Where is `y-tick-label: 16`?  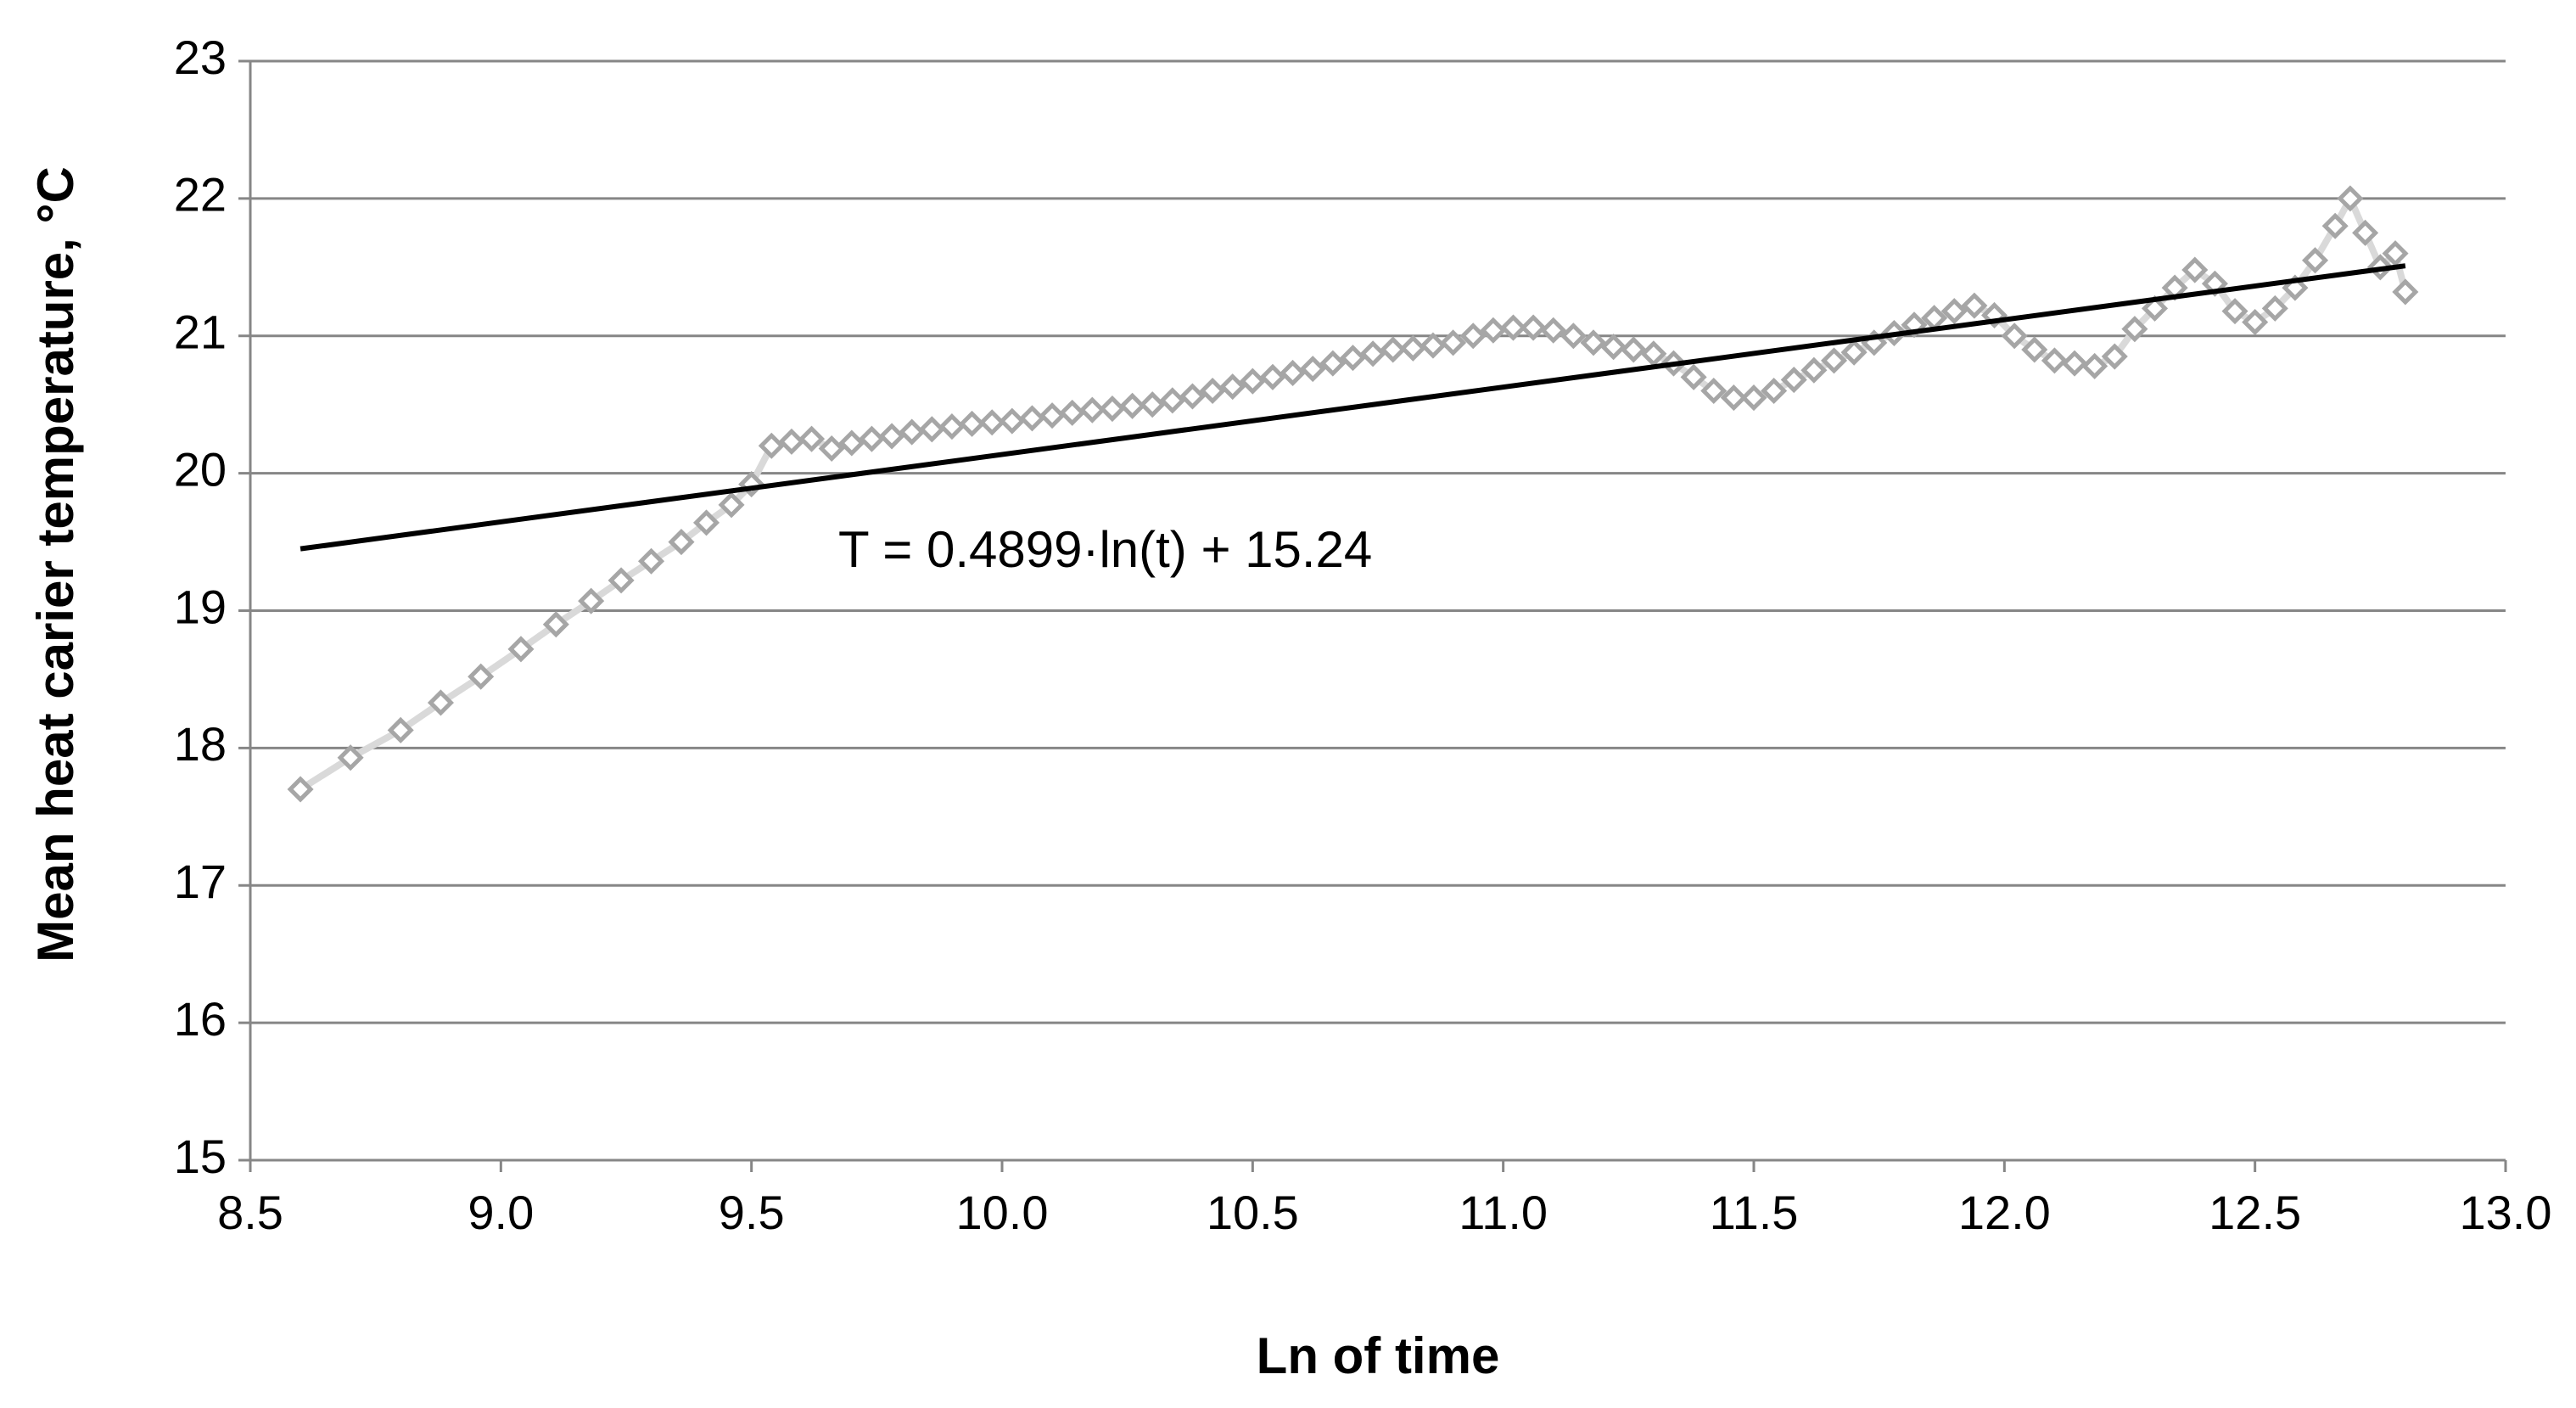 y-tick-label: 16 is located at coordinates (201, 1019).